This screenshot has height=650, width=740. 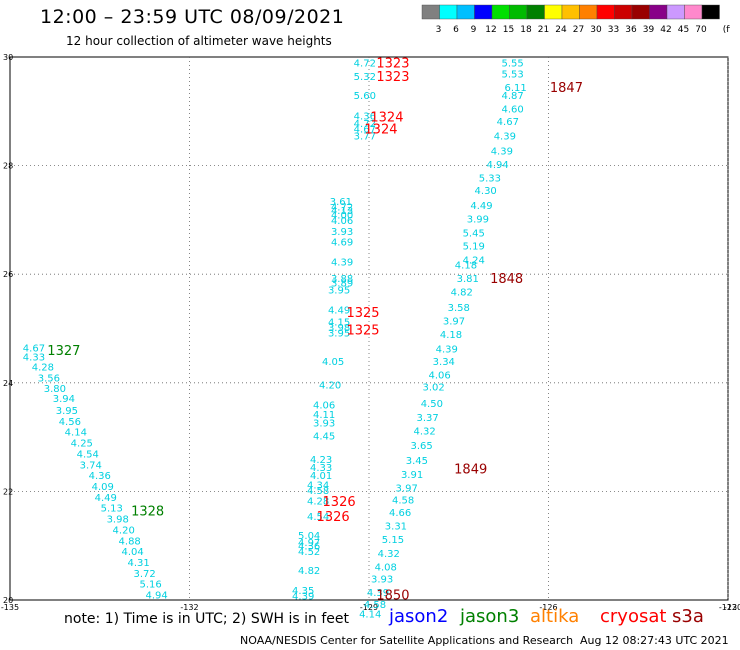 What do you see at coordinates (486, 191) in the screenshot?
I see `swh-point-label: 4.30` at bounding box center [486, 191].